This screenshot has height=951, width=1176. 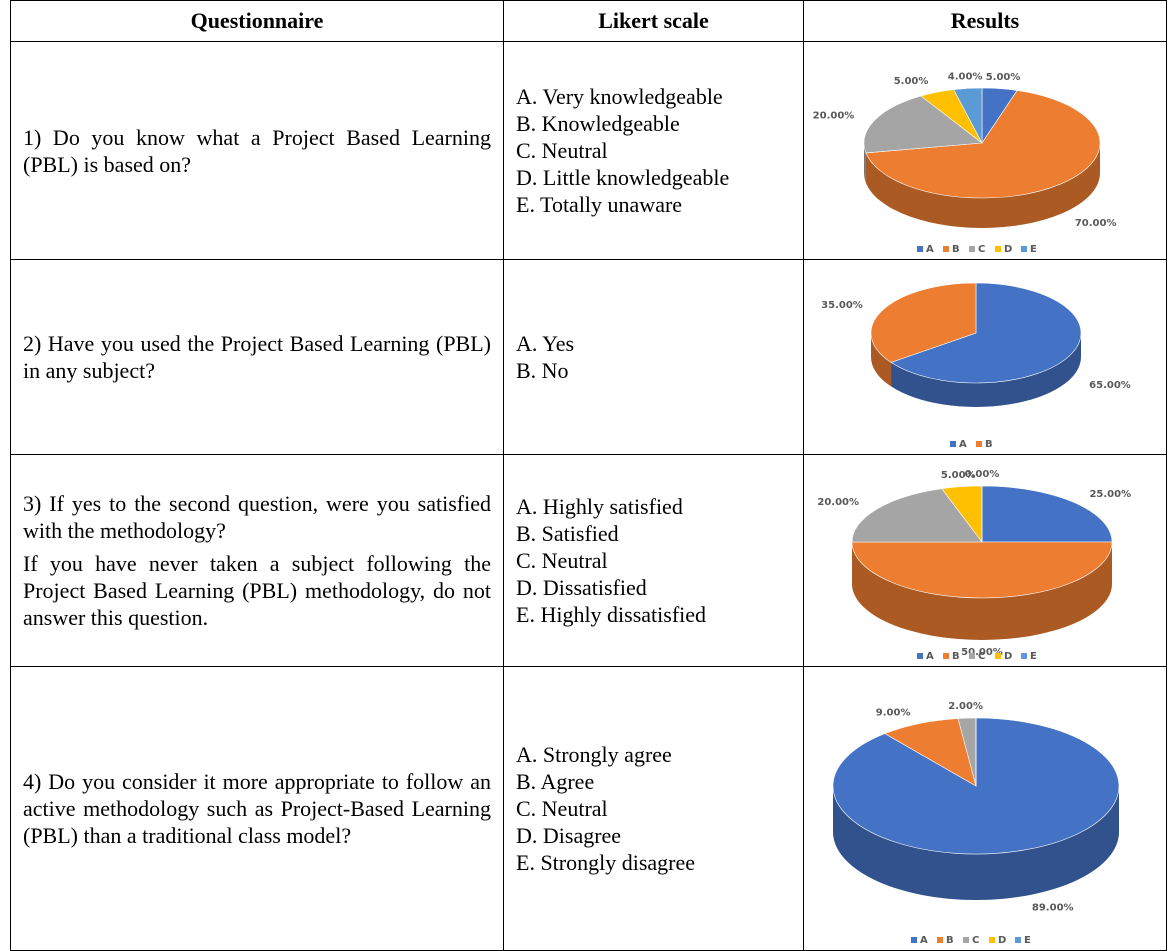 I want to click on legend-label: D, so click(x=1002, y=940).